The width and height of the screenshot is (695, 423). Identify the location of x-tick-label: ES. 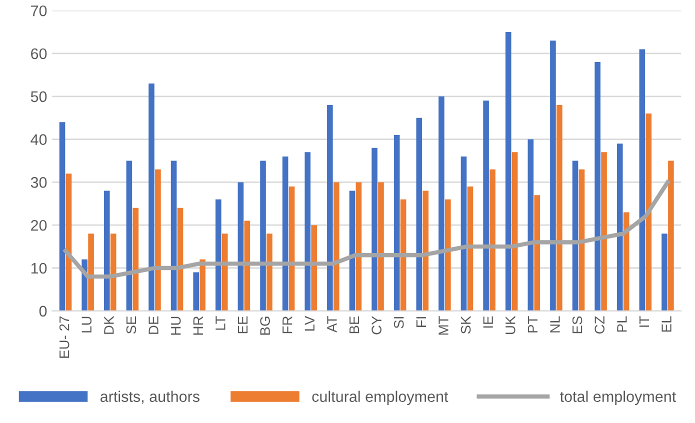
(577, 325).